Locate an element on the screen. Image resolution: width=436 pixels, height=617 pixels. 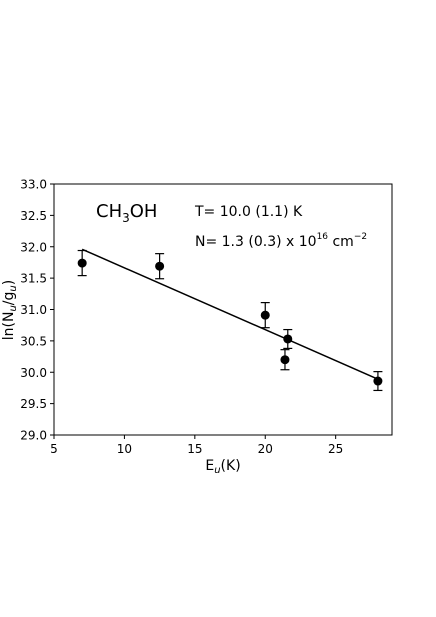
x-tick-label: 10 is located at coordinates (124, 449).